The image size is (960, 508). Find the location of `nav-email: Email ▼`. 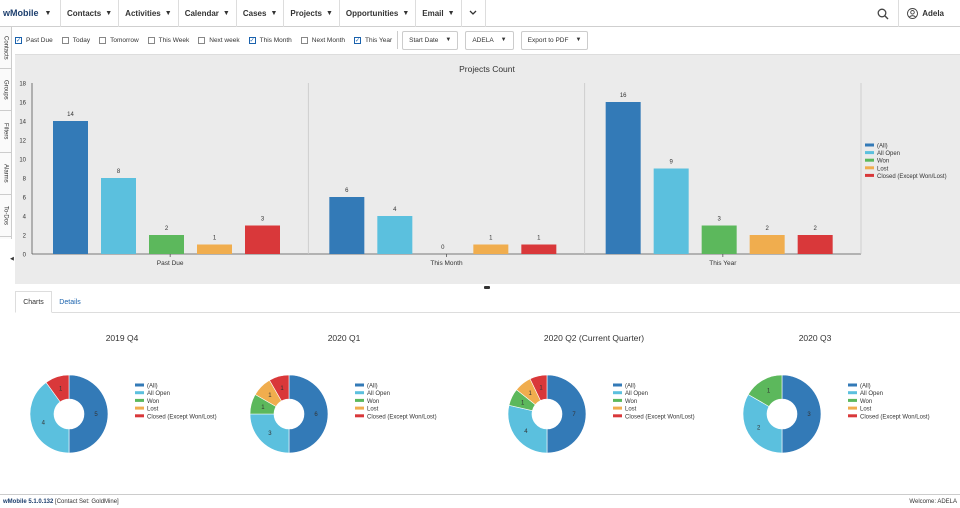

nav-email: Email ▼ is located at coordinates (439, 13).